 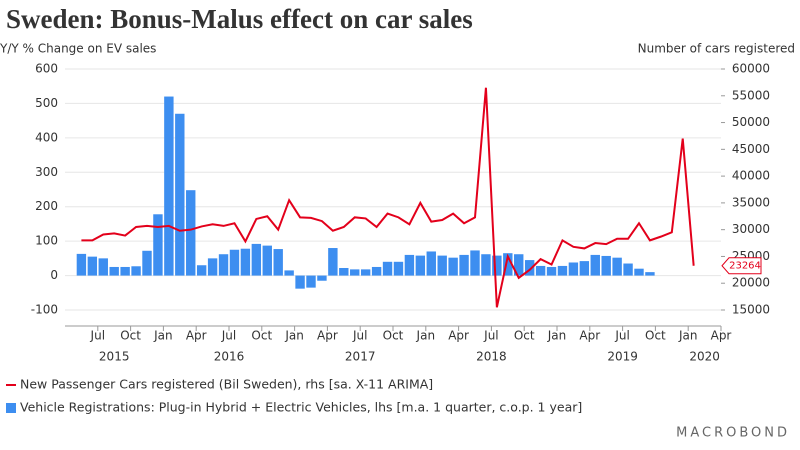 I want to click on x-year-label: 2018, so click(x=491, y=357).